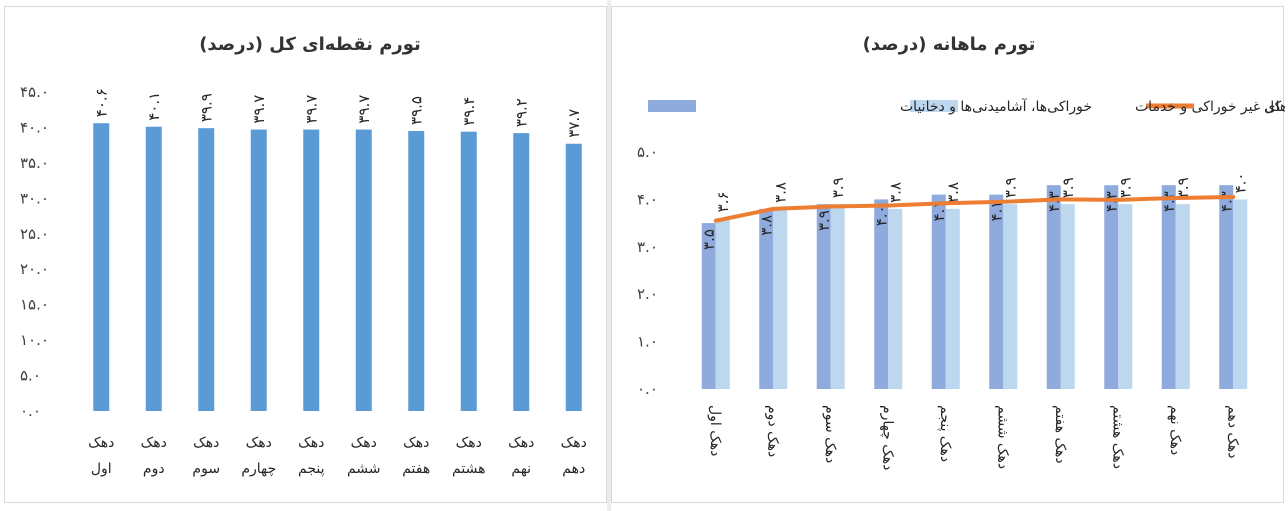  What do you see at coordinates (672, 106) in the screenshot?
I see `legend-swatch-food` at bounding box center [672, 106].